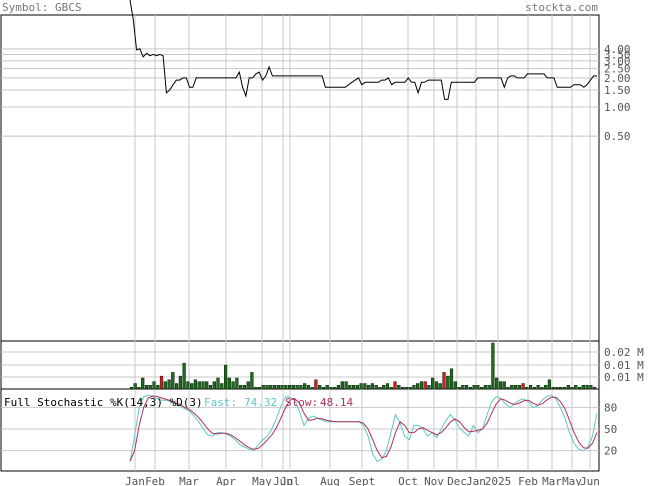  Describe the element at coordinates (362, 480) in the screenshot. I see `x-tick-label: Sept` at that location.